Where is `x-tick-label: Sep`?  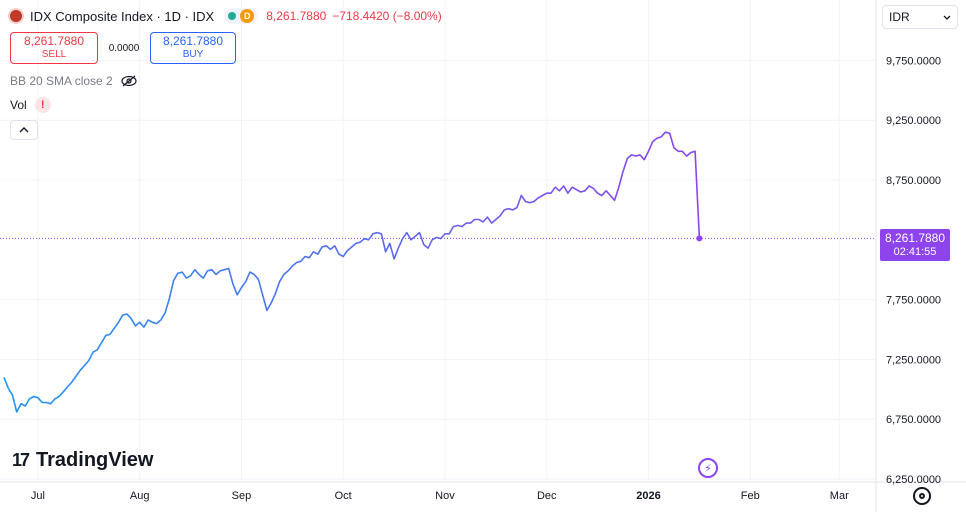 x-tick-label: Sep is located at coordinates (242, 496).